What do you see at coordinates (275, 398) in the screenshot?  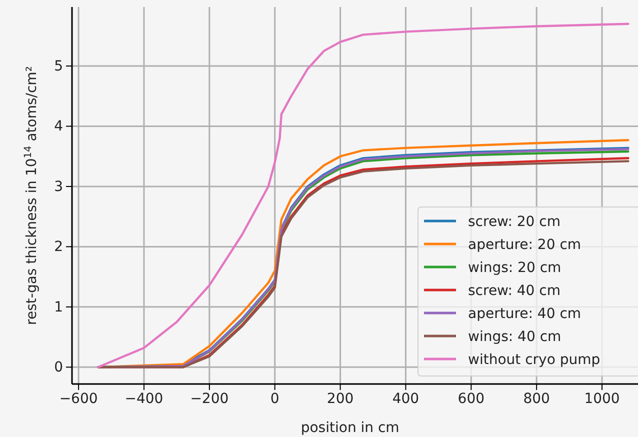 I see `x-tick-label: 0` at bounding box center [275, 398].